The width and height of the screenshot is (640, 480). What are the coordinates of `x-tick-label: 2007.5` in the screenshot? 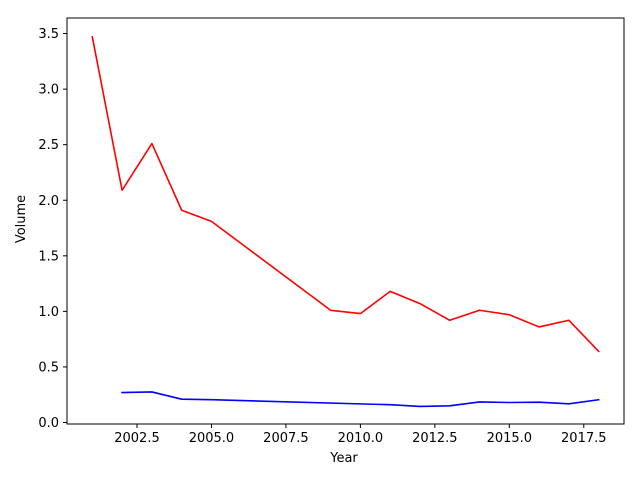 It's located at (286, 438).